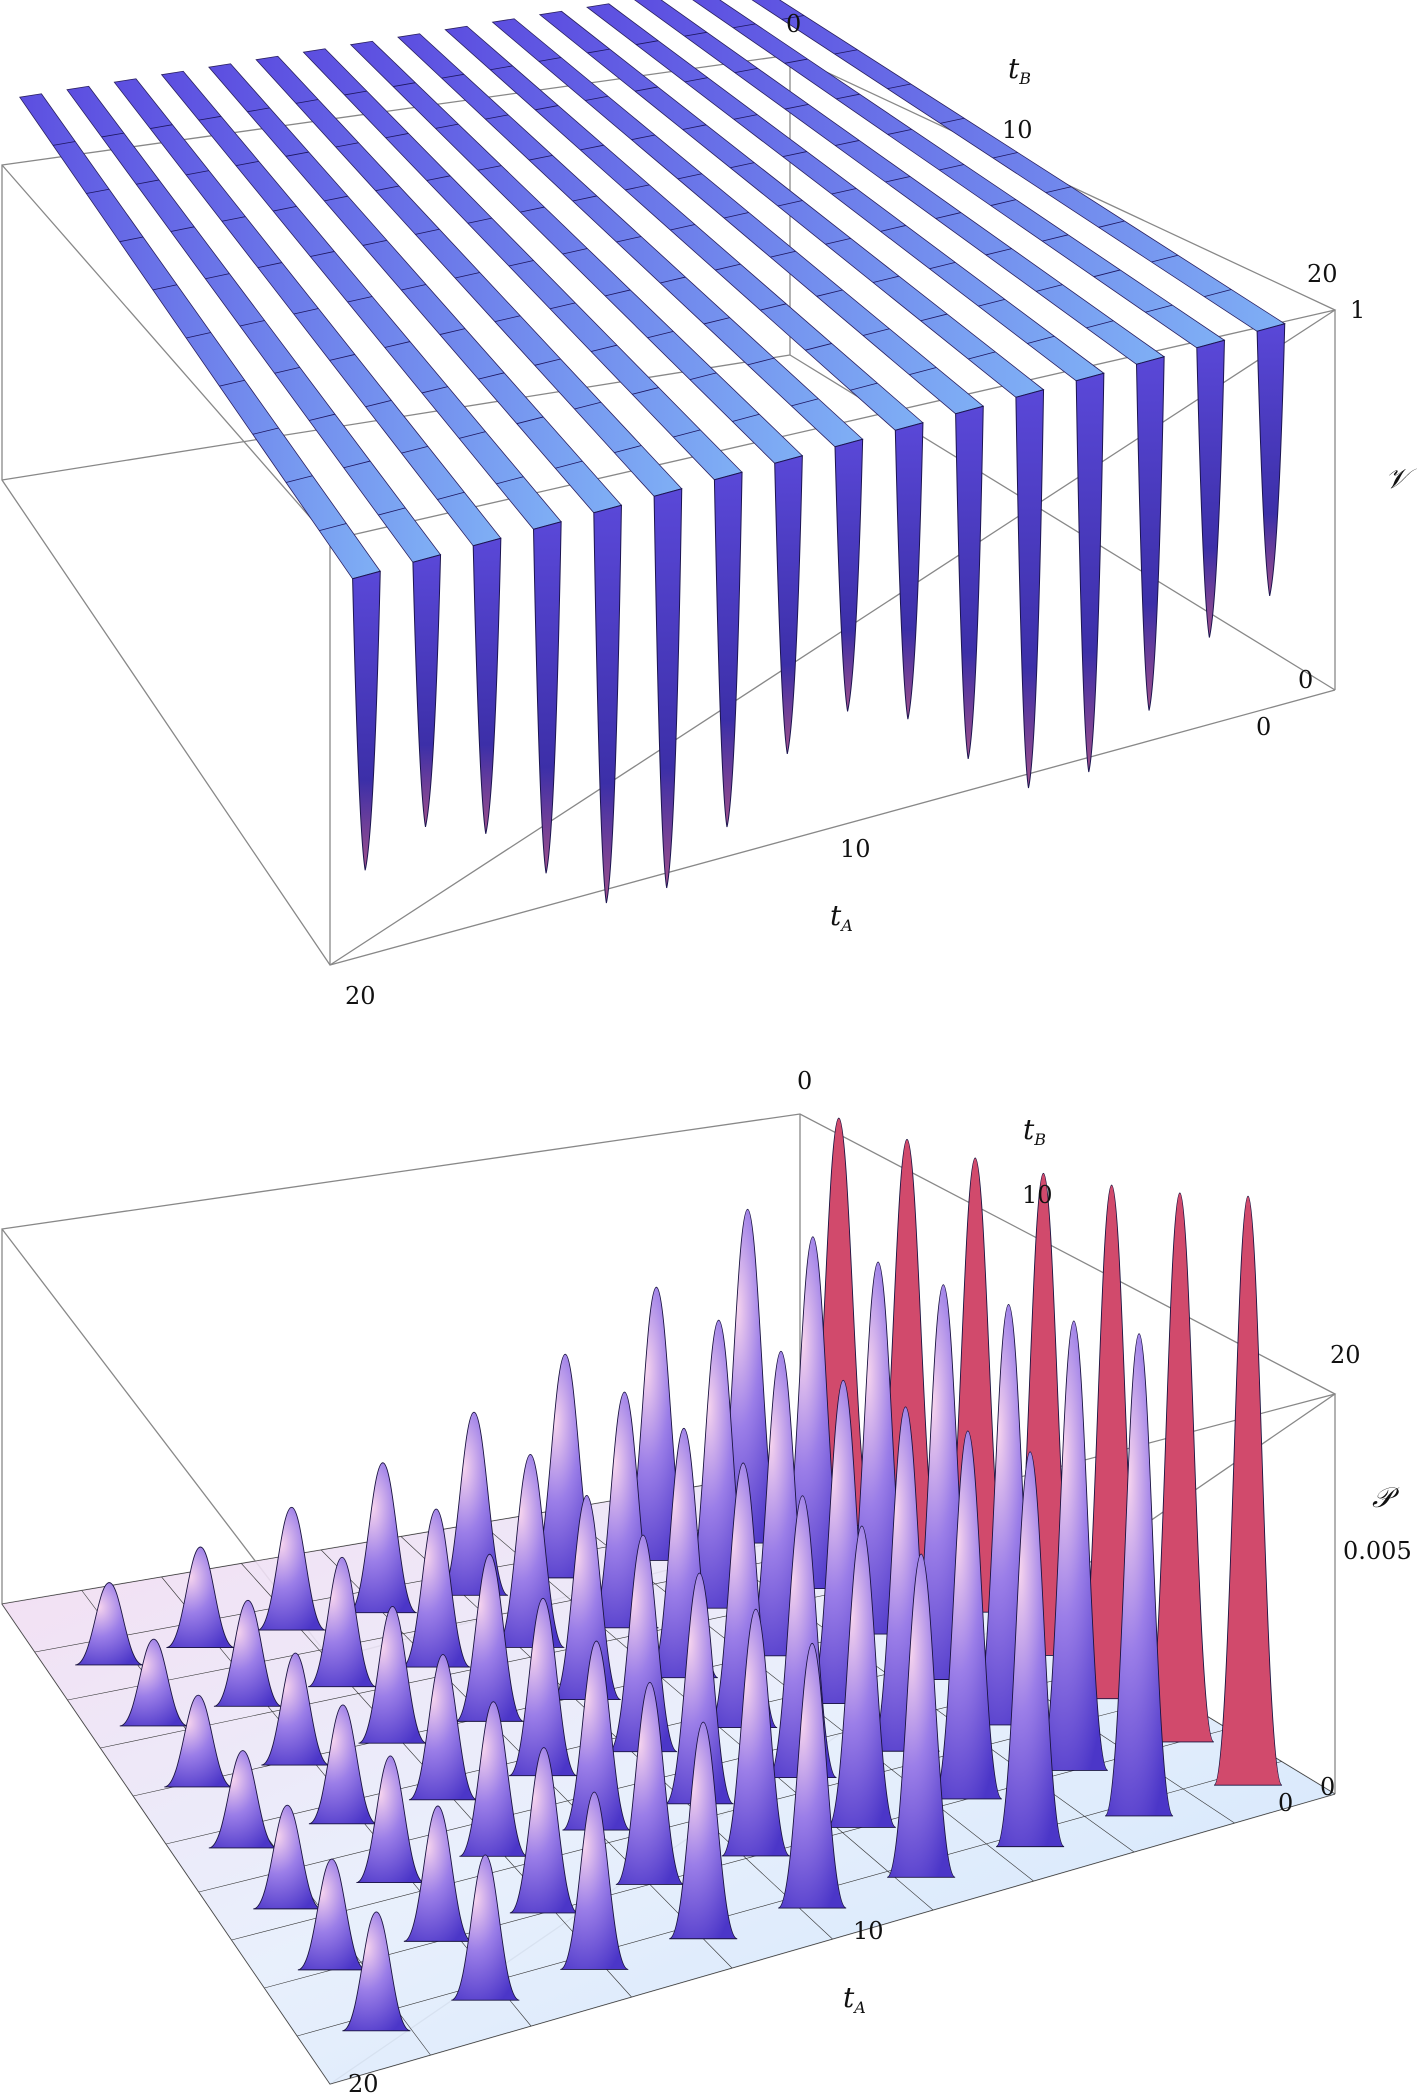 This screenshot has height=2098, width=1417. Describe the element at coordinates (1357, 310) in the screenshot. I see `tick-v-1: 1` at that location.